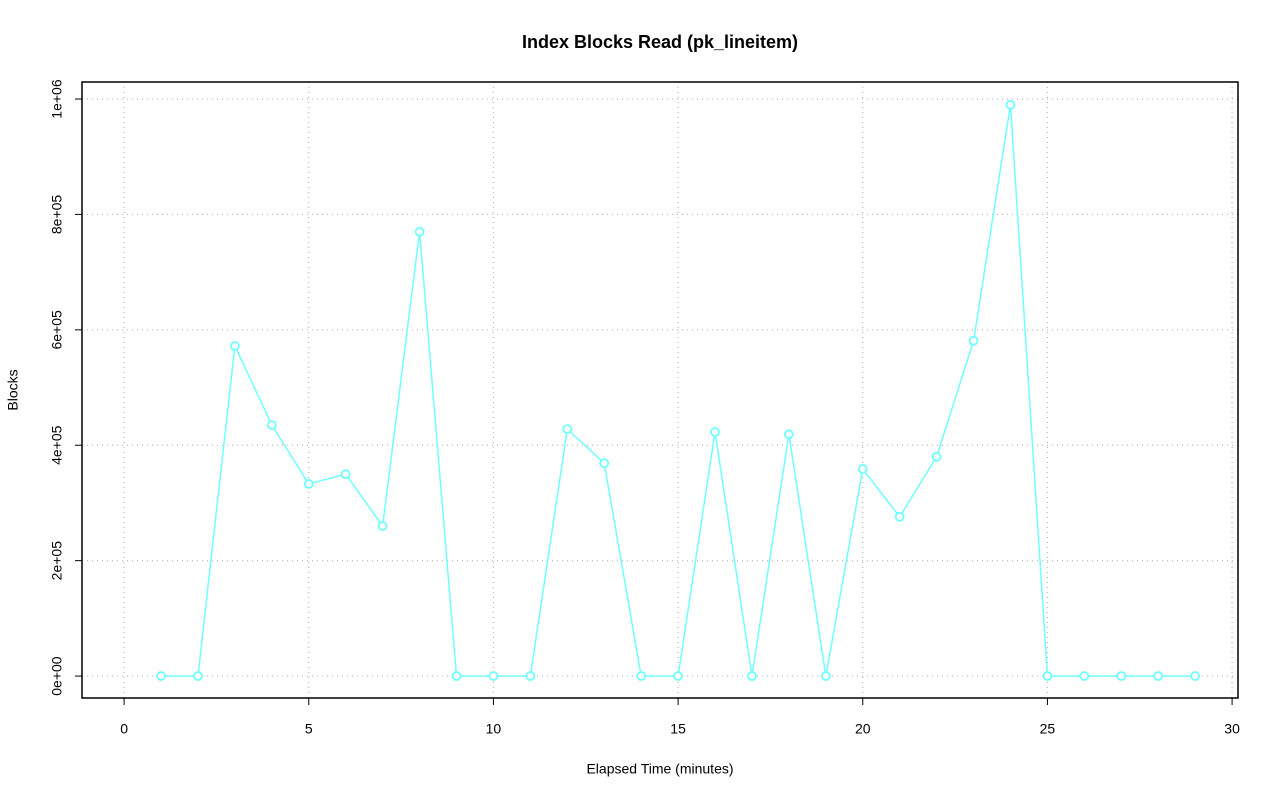  What do you see at coordinates (57, 561) in the screenshot?
I see `y-tick-label: 2e+05` at bounding box center [57, 561].